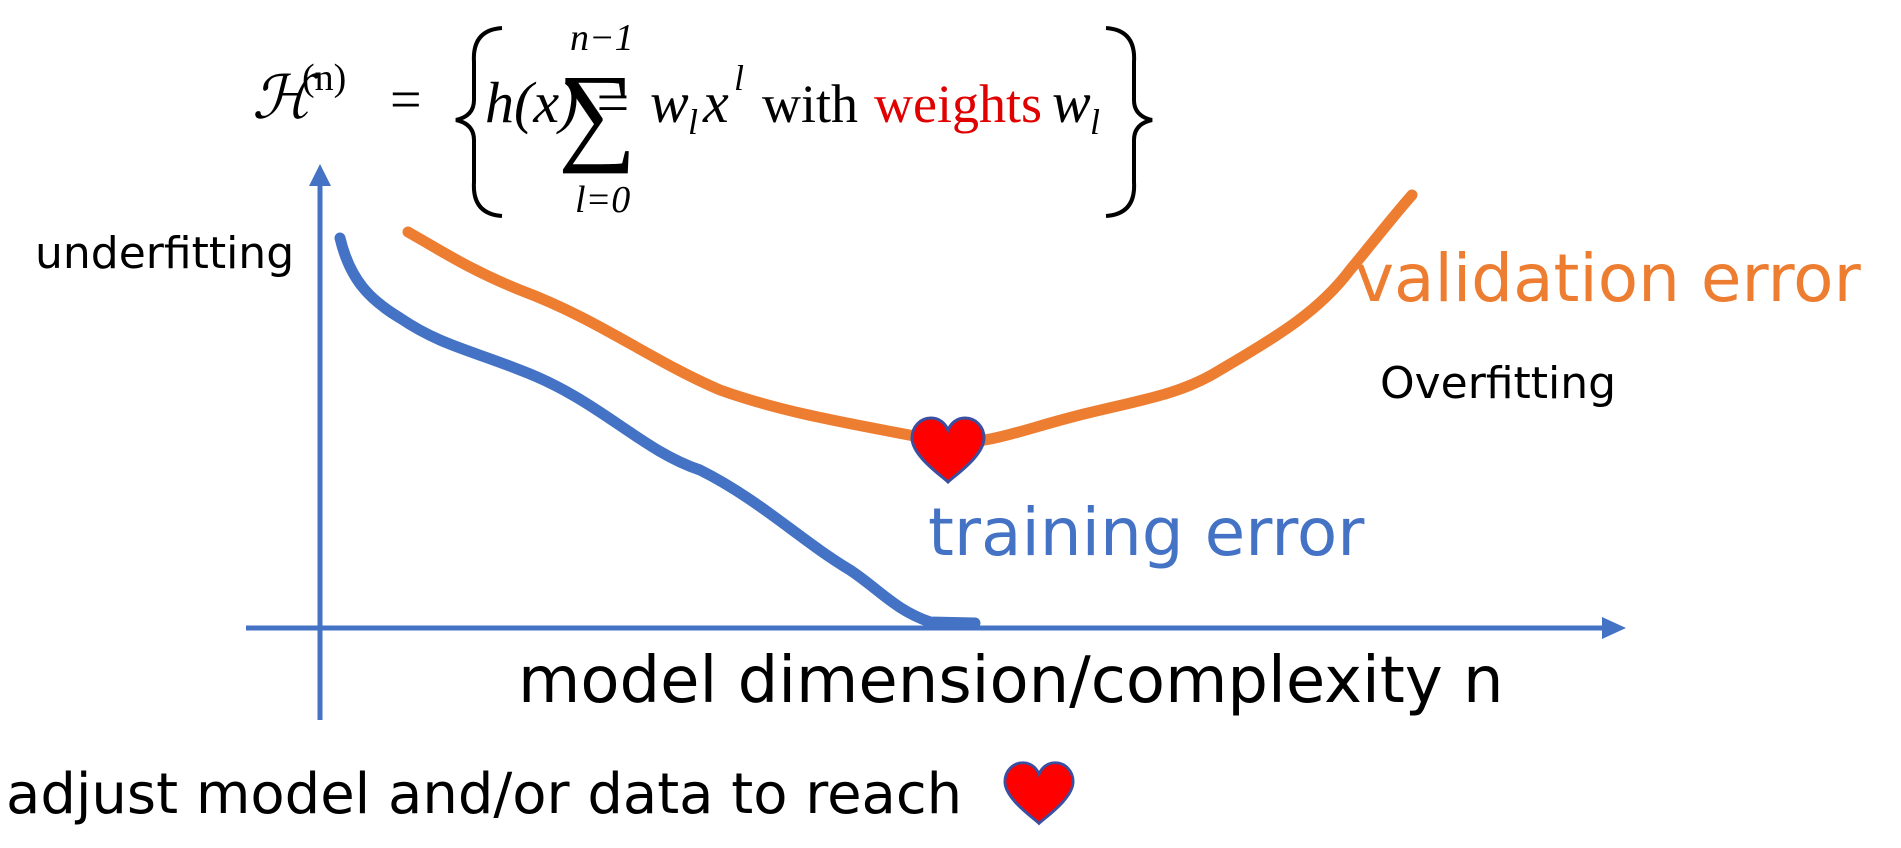 This screenshot has width=1901, height=848. I want to click on validation-error-label: validation error, so click(1608, 278).